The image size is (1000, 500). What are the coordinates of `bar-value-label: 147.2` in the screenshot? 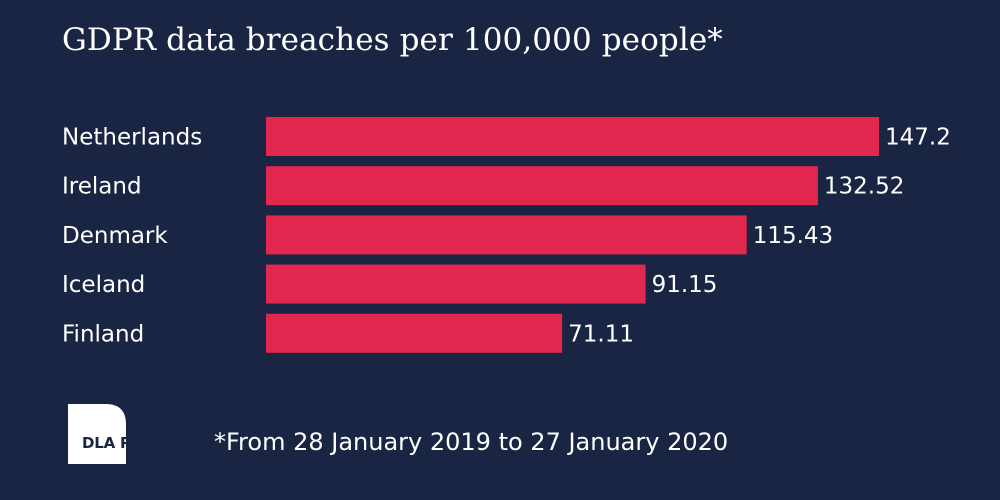 It's located at (918, 138).